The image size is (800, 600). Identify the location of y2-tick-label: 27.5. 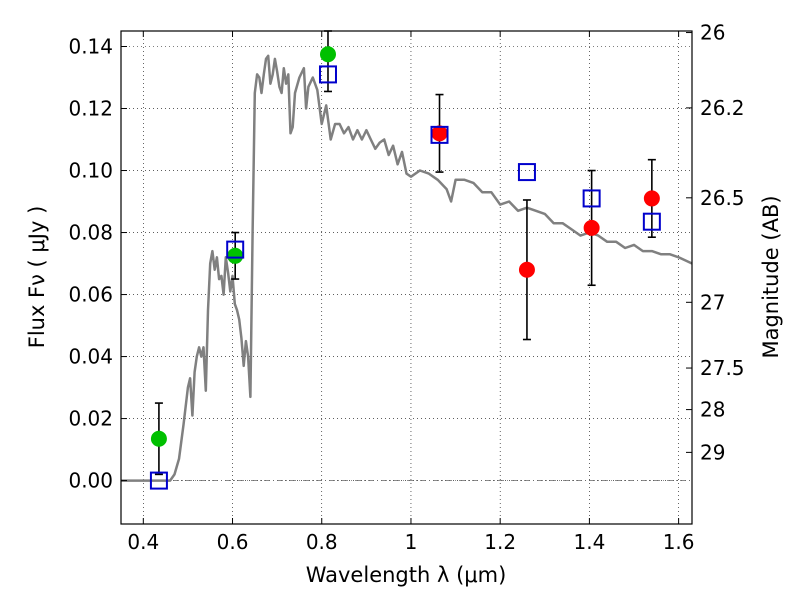
(722, 368).